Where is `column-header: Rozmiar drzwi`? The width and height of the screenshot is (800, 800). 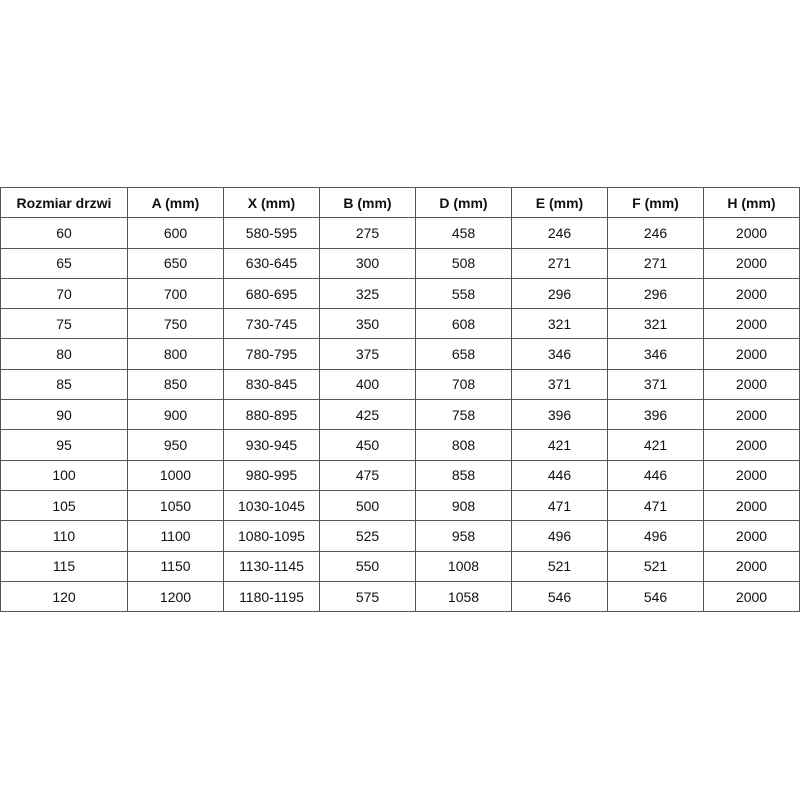
column-header: Rozmiar drzwi is located at coordinates (64, 202).